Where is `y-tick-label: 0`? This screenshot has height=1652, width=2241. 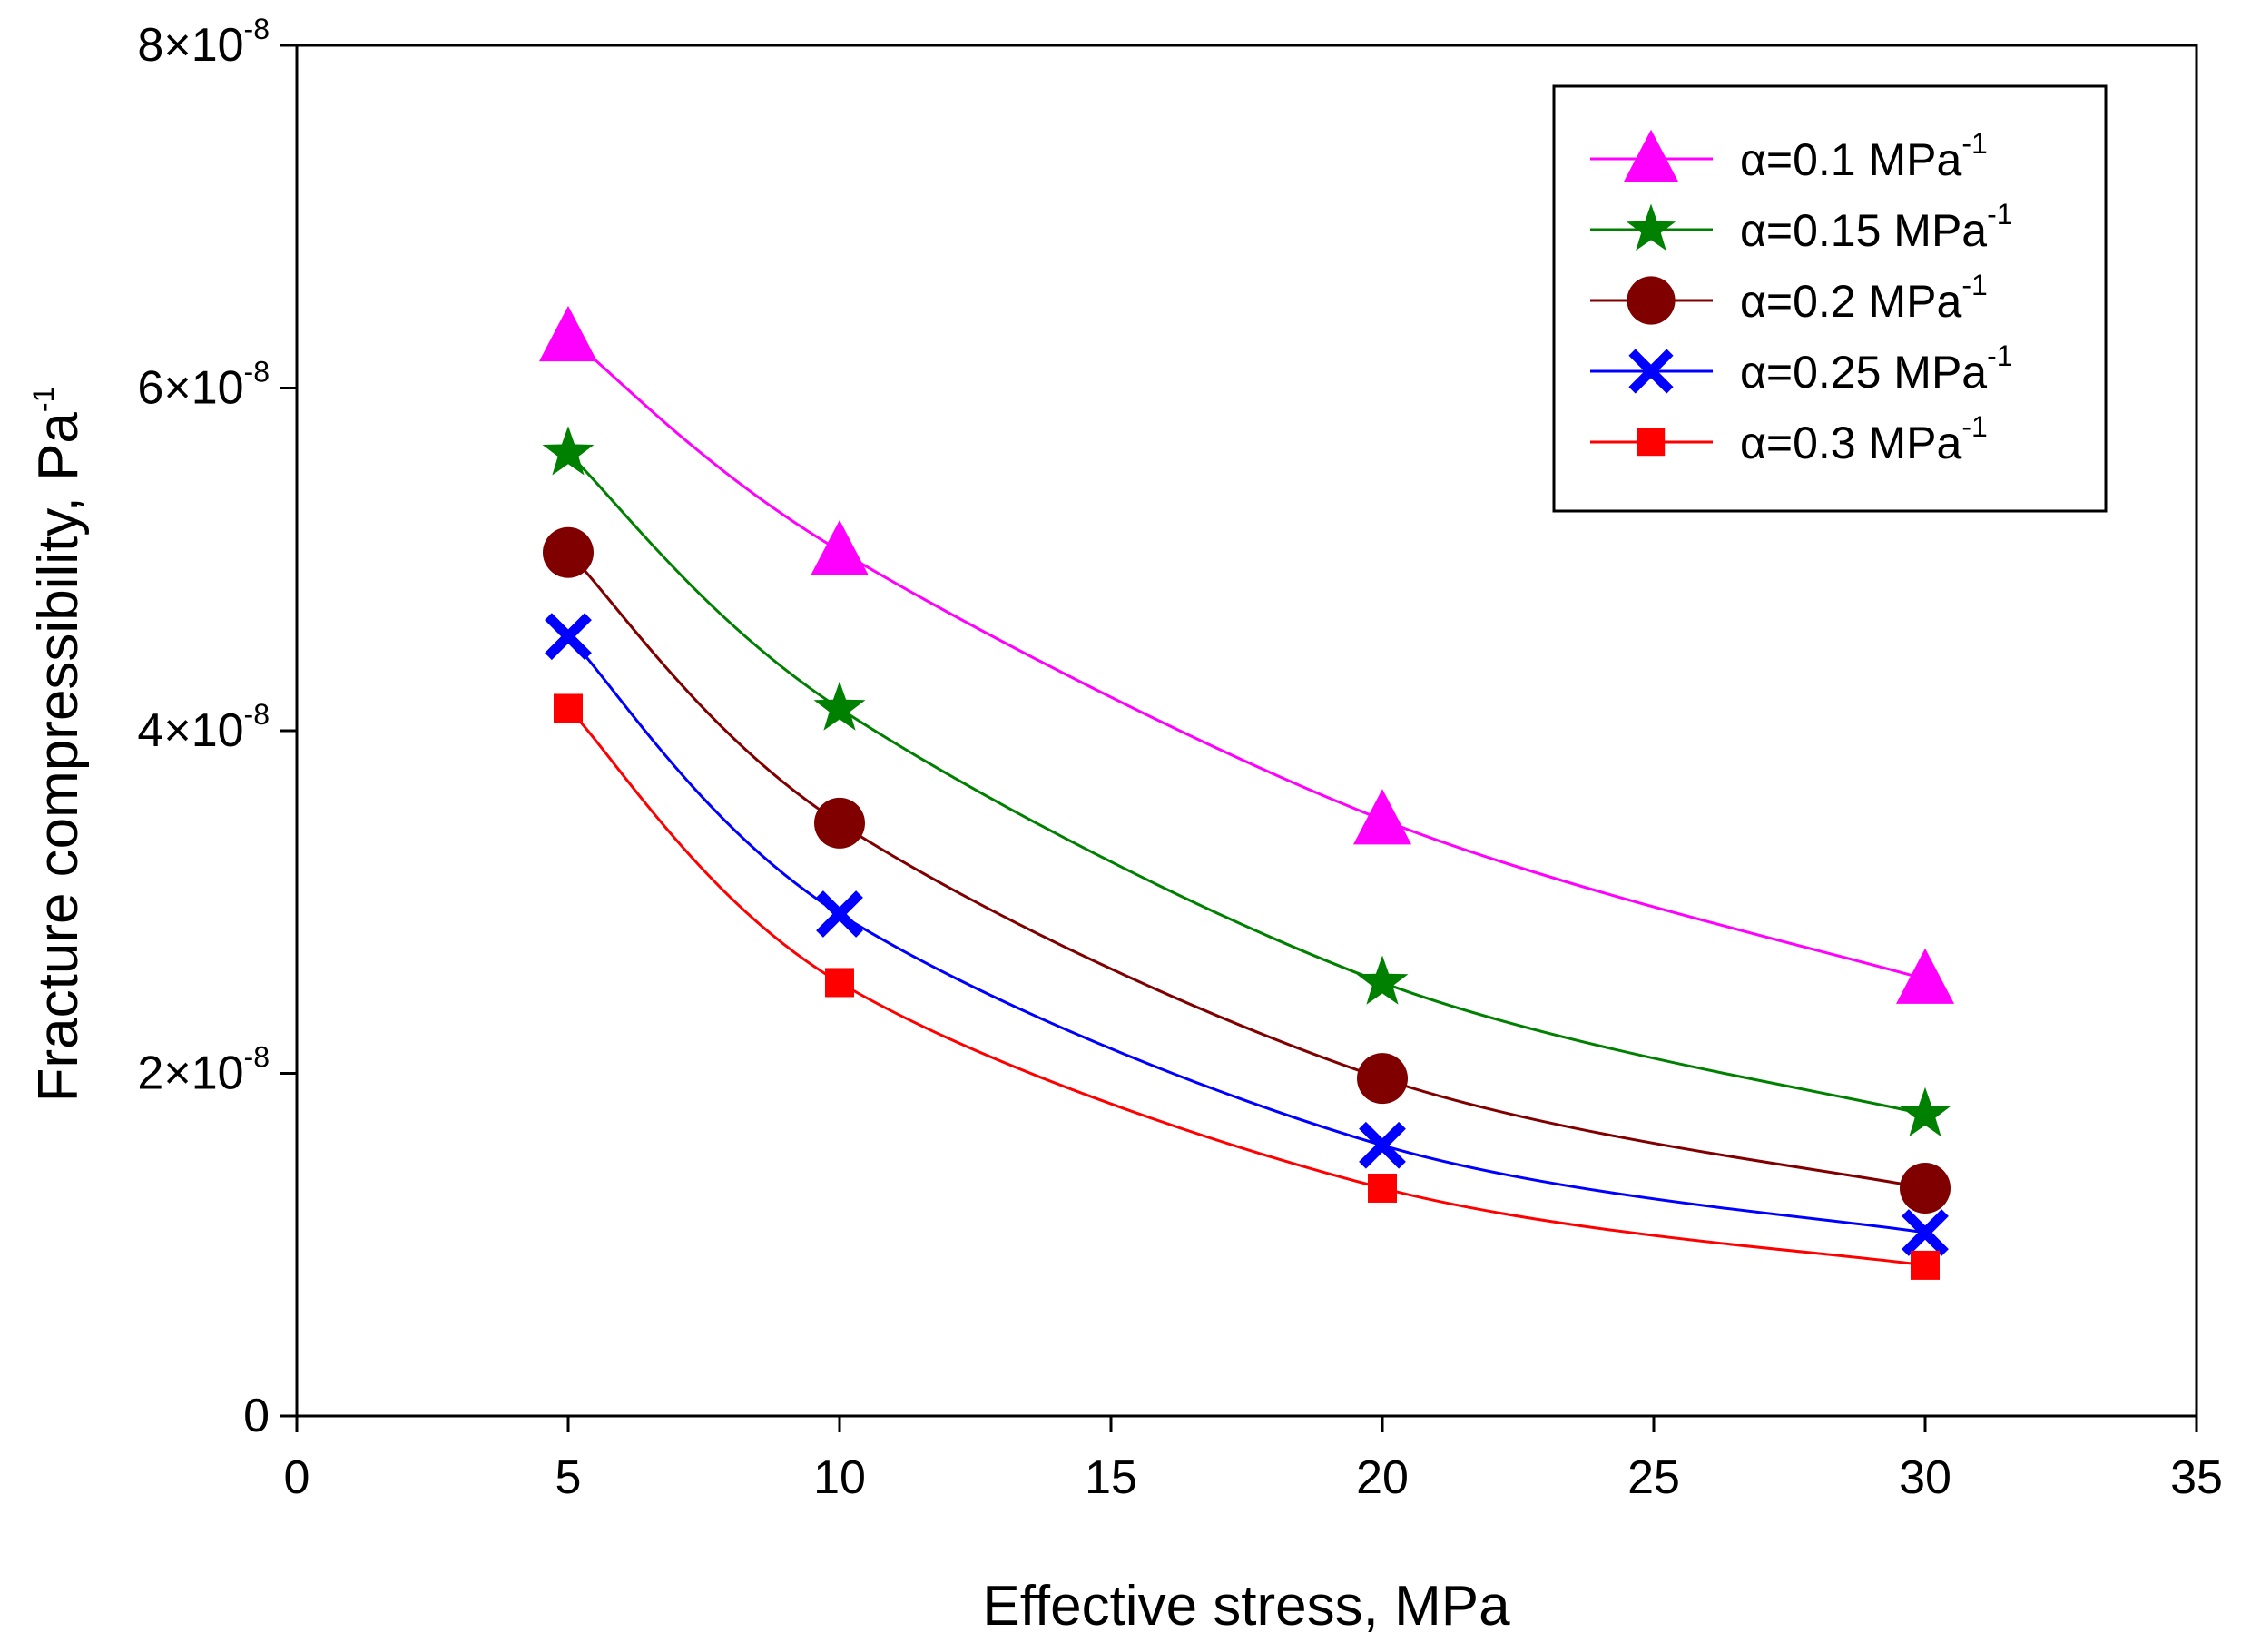
y-tick-label: 0 is located at coordinates (256, 1416).